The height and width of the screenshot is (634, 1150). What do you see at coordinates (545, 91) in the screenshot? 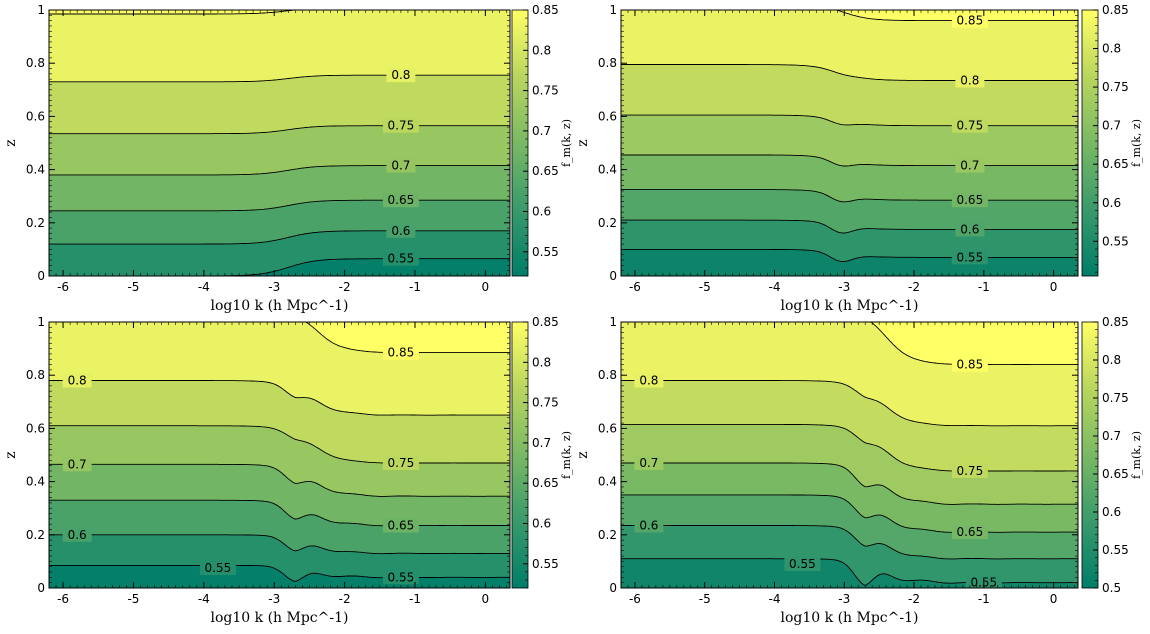
I see `colorbar-tick-label: 0.75` at bounding box center [545, 91].